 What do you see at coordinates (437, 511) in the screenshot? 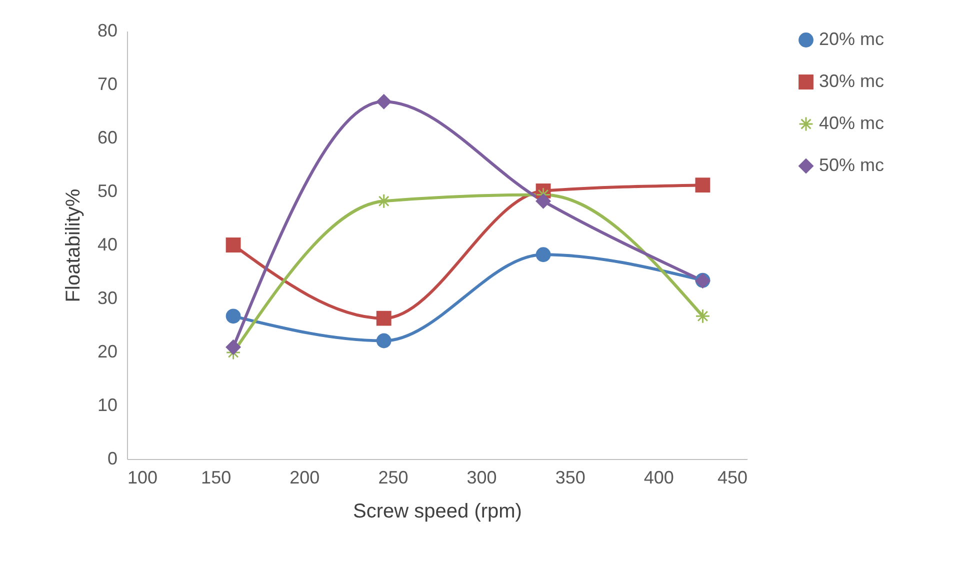
I see `x-axis-title: Screw speed (rpm)` at bounding box center [437, 511].